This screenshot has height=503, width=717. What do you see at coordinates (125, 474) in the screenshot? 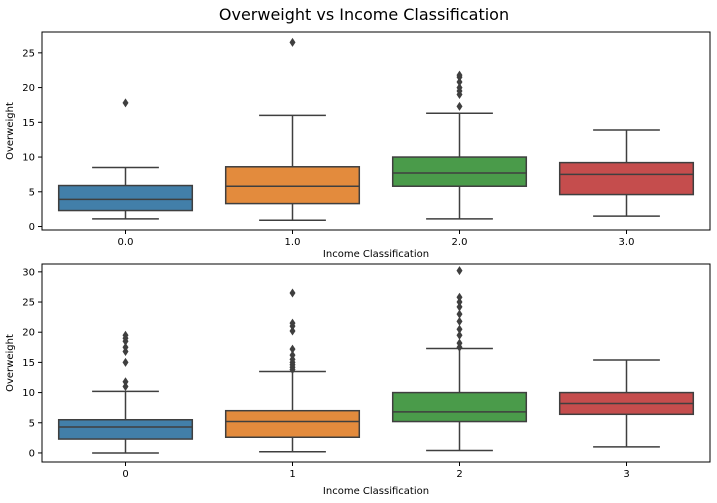
I see `bottom-chart-xtick-label: 0` at bounding box center [125, 474].